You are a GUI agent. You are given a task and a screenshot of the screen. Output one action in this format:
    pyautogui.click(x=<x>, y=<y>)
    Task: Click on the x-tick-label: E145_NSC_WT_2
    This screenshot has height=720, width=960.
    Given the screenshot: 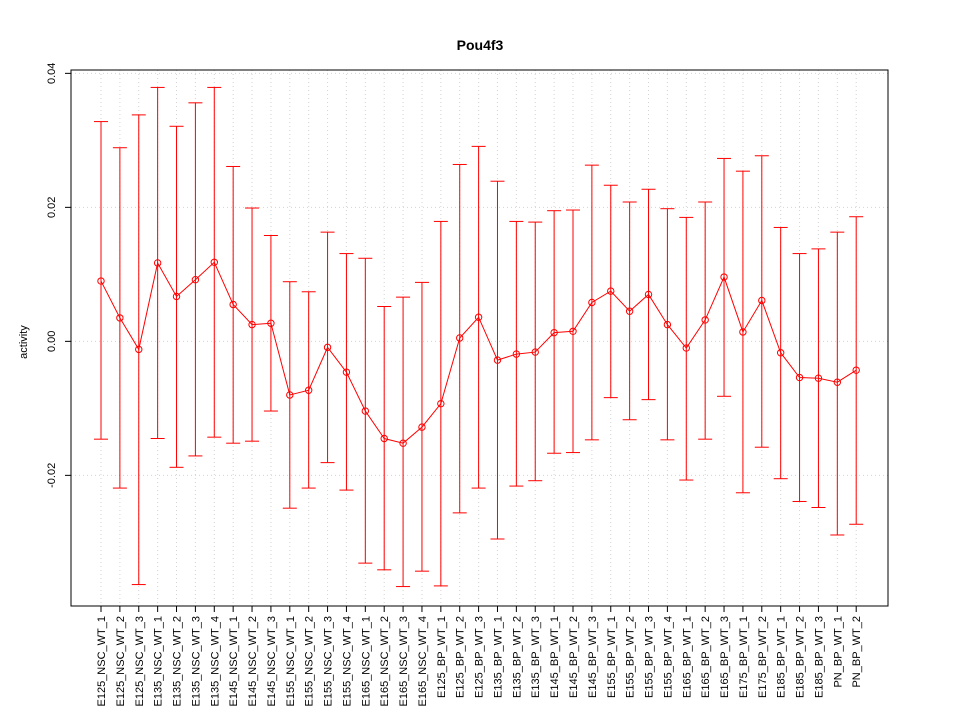 What is the action you would take?
    pyautogui.click(x=253, y=661)
    